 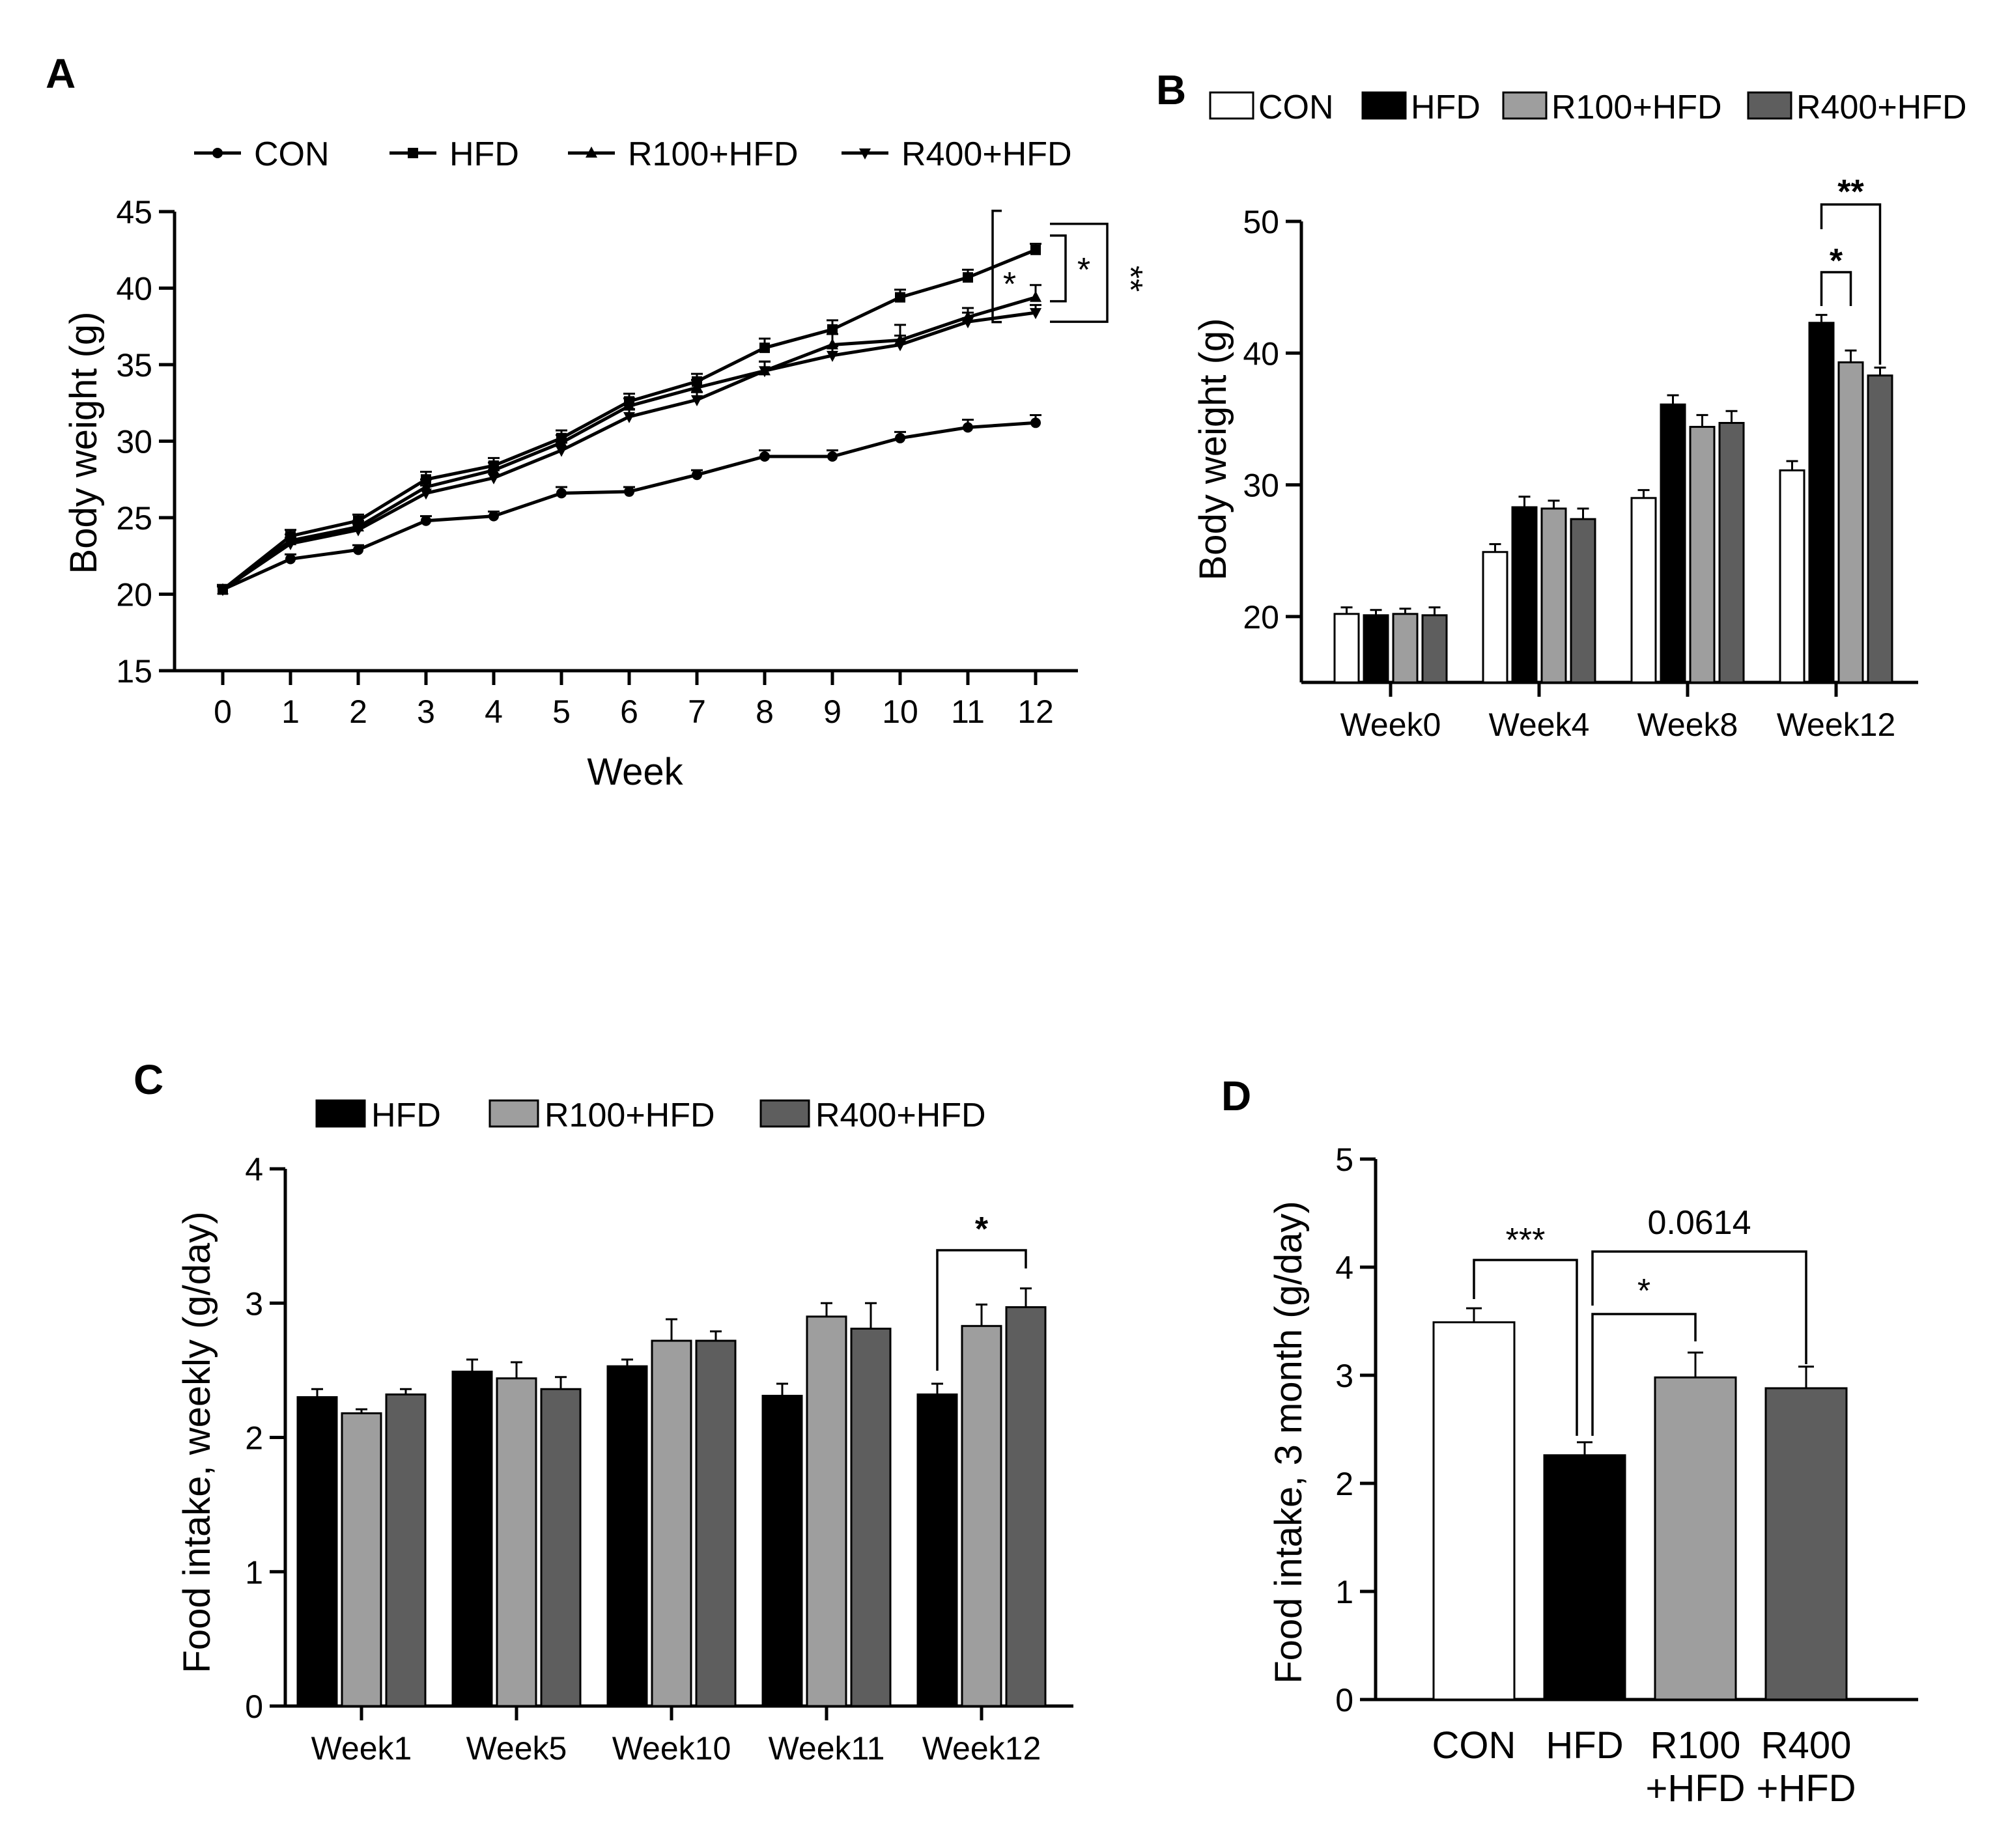 I want to click on x-tick-label: 7, so click(x=697, y=712).